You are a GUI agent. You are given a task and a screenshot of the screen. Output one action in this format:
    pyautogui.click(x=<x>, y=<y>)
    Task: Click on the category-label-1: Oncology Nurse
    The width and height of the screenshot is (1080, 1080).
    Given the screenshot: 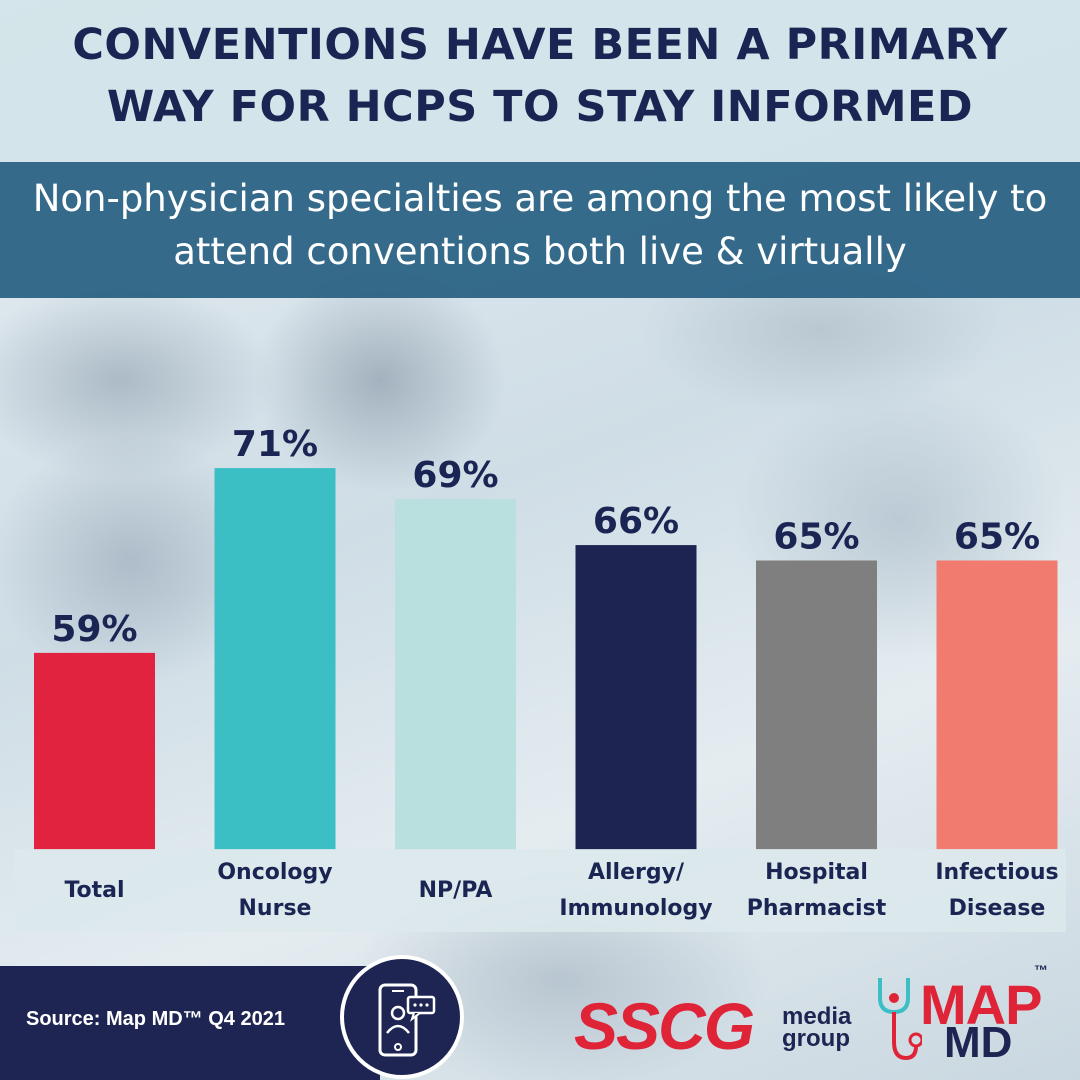 What is the action you would take?
    pyautogui.click(x=275, y=890)
    